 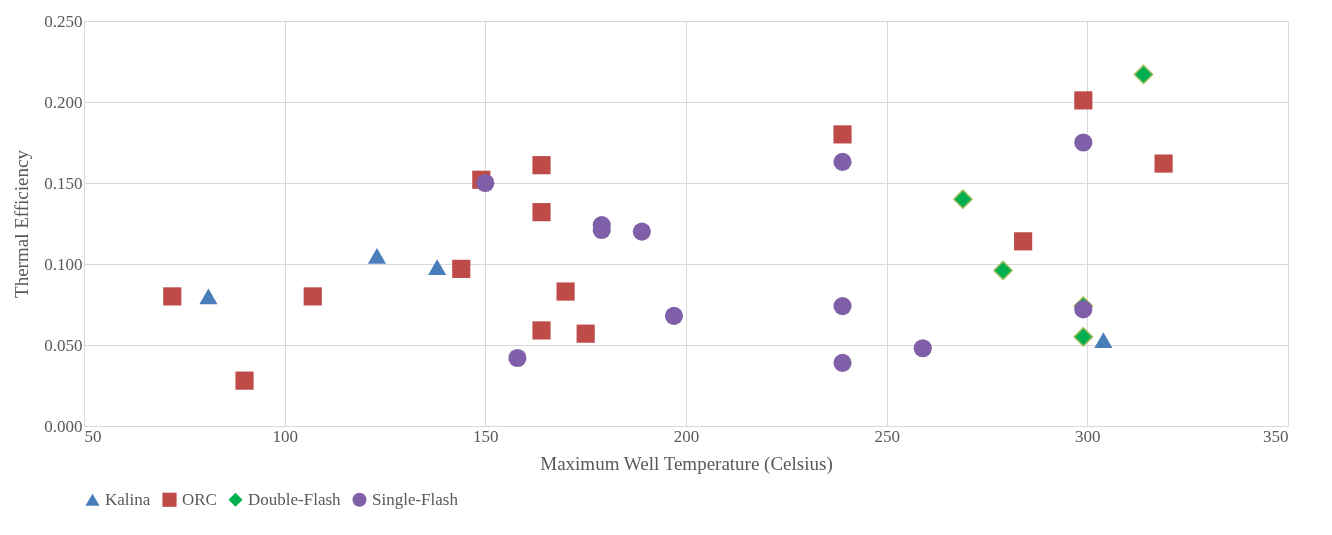 I want to click on y-tick-label: 0.200, so click(x=63, y=102).